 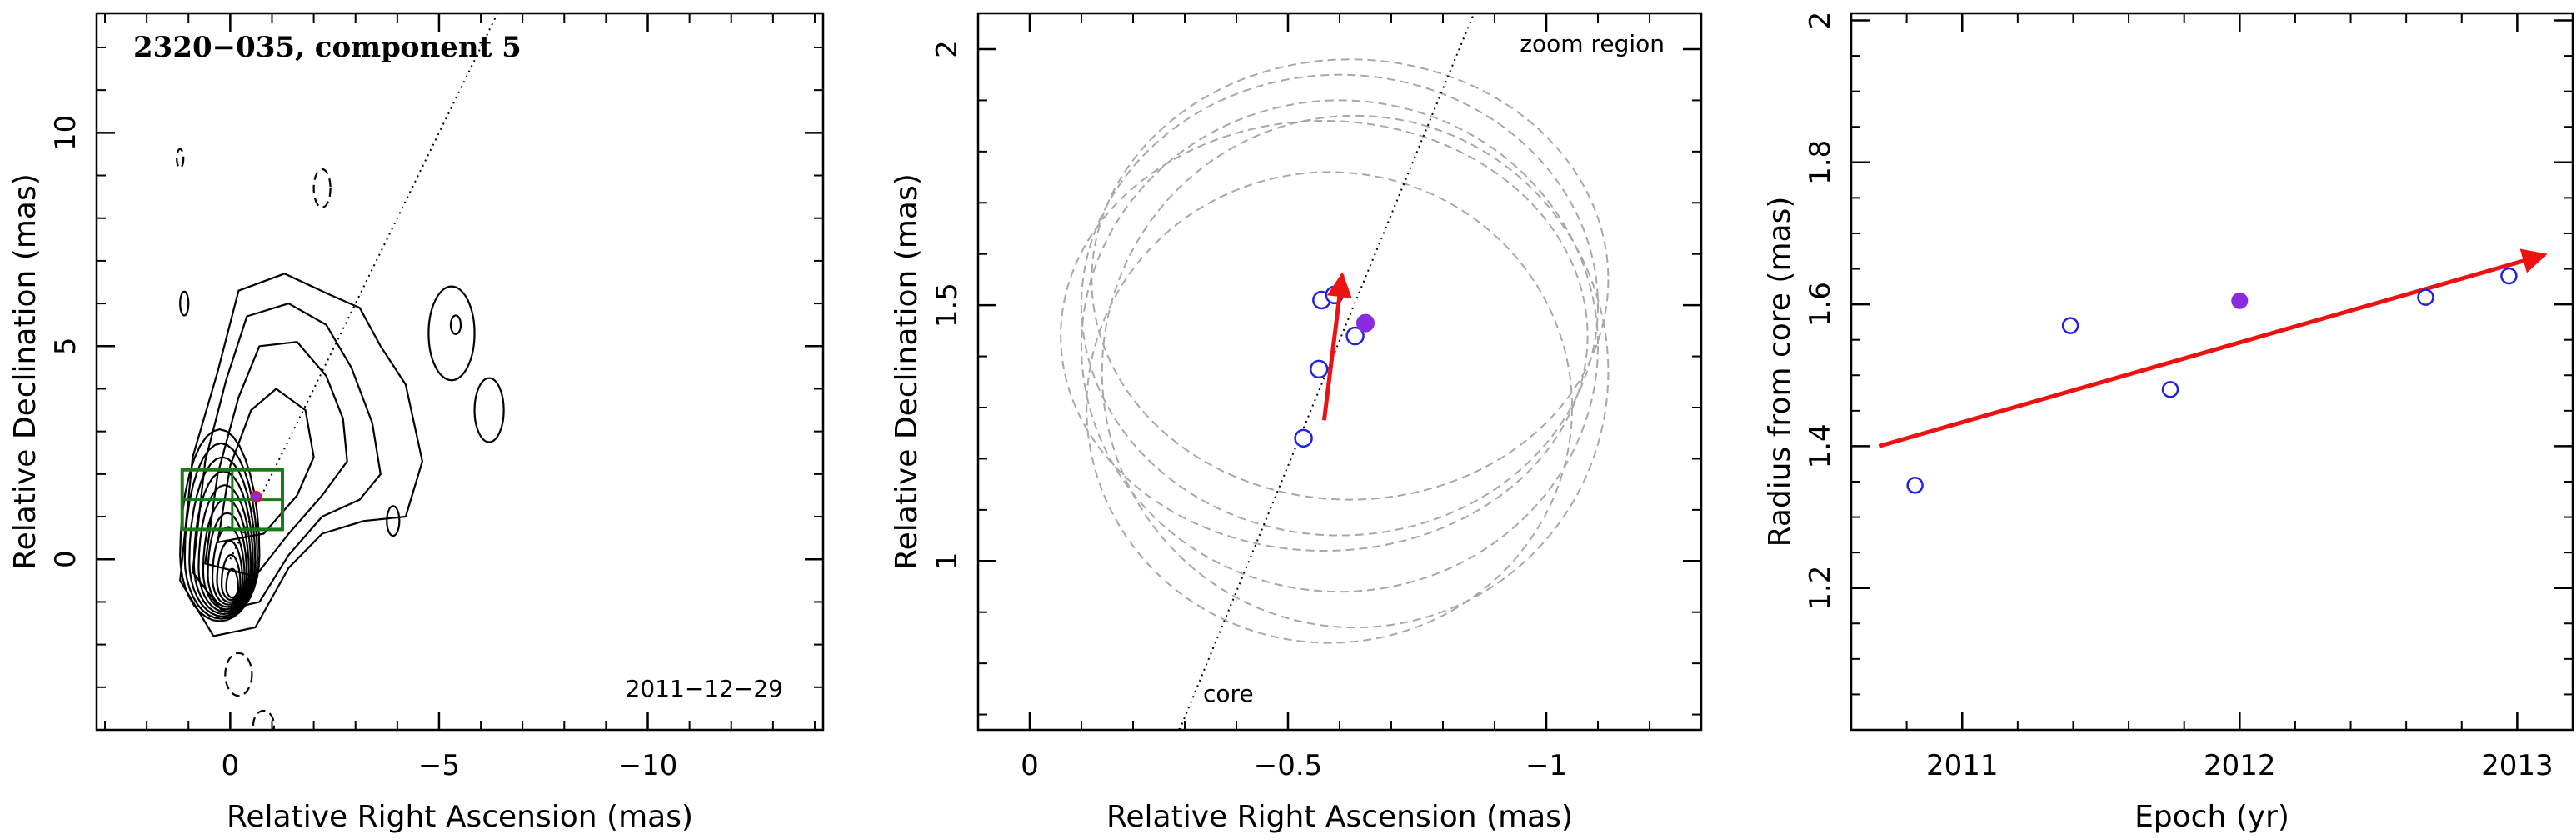 I want to click on x-tick-label: −10, so click(x=648, y=765).